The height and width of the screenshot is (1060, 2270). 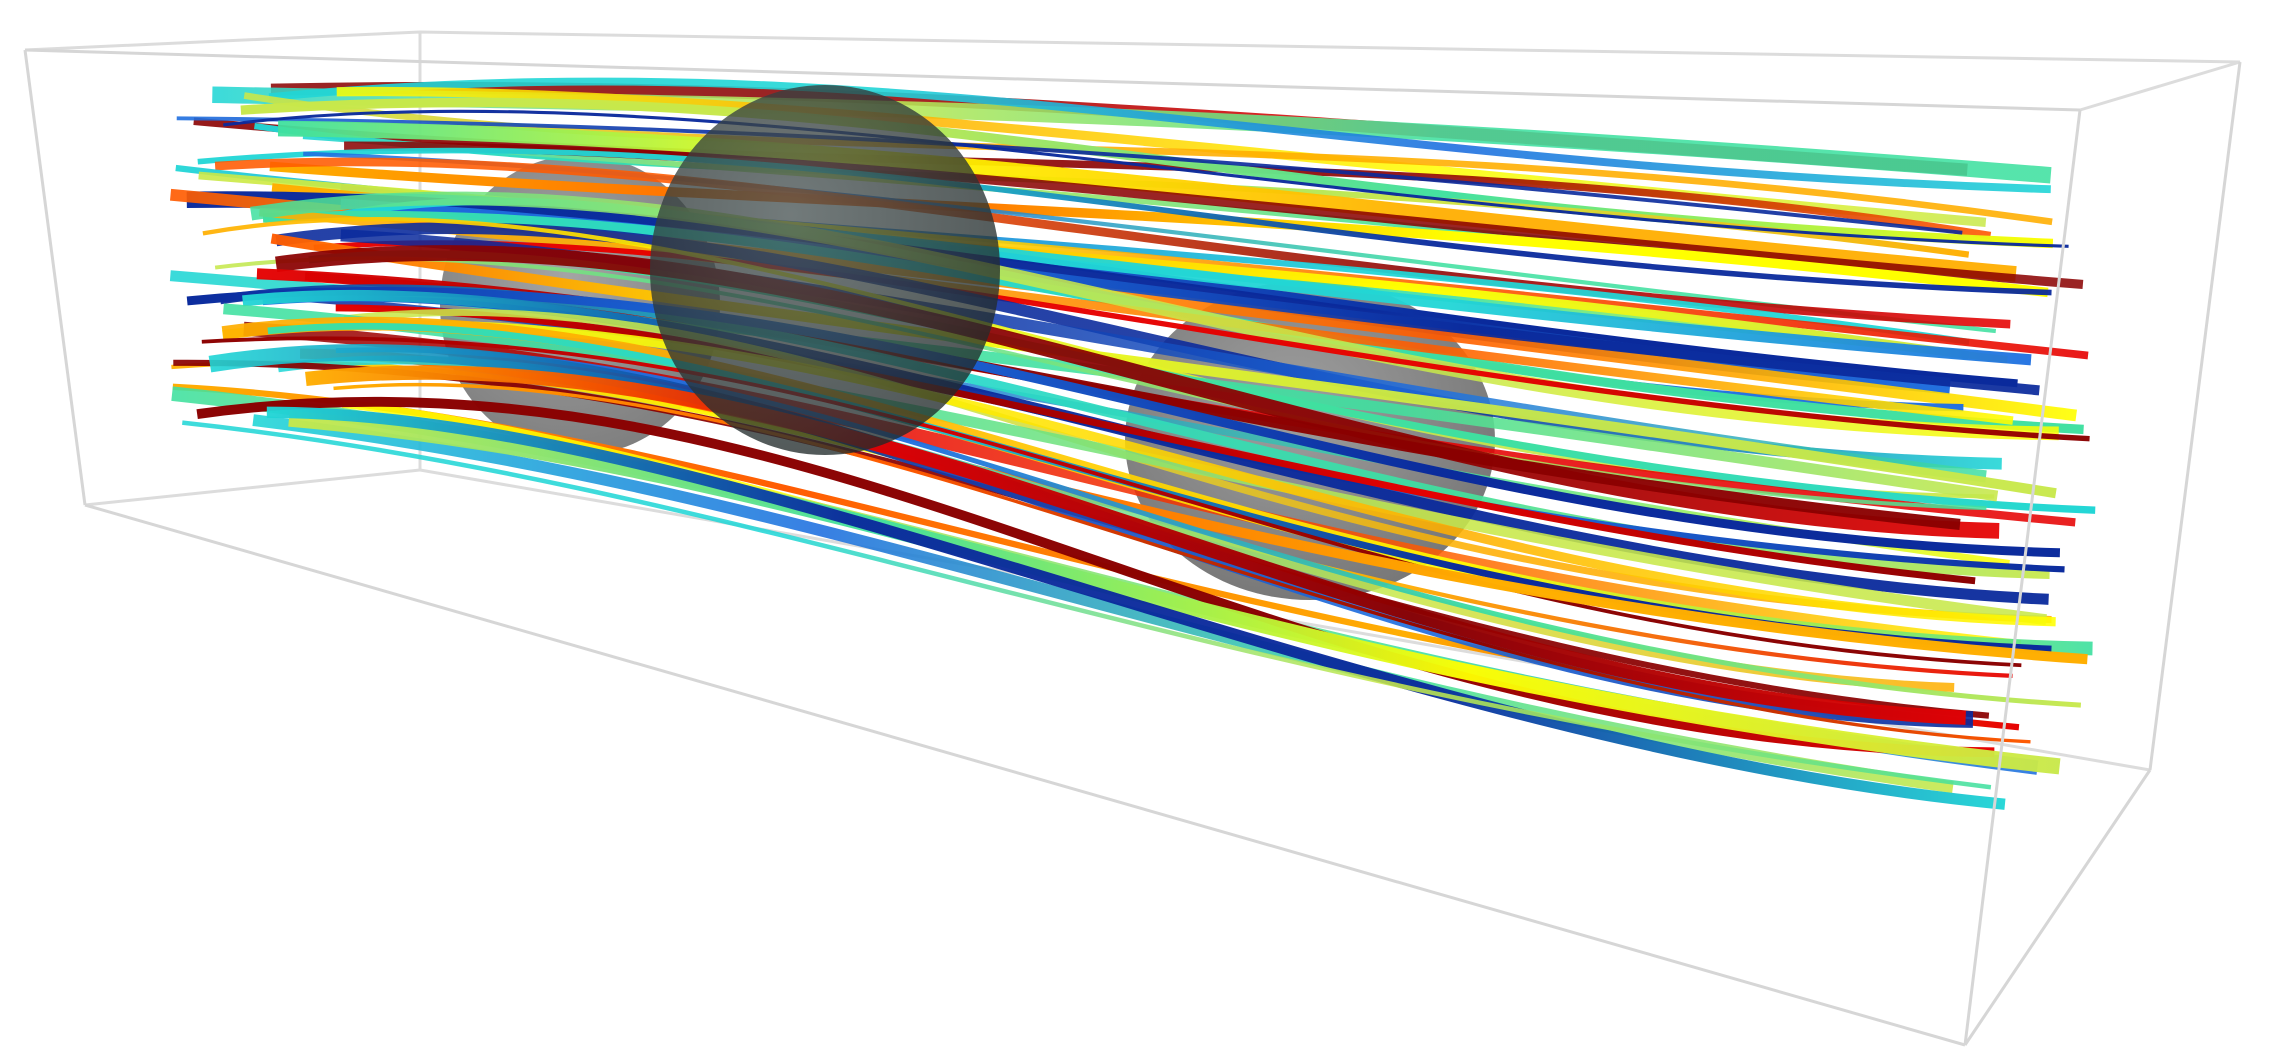 I want to click on box-back-edges, so click(x=1132, y=71).